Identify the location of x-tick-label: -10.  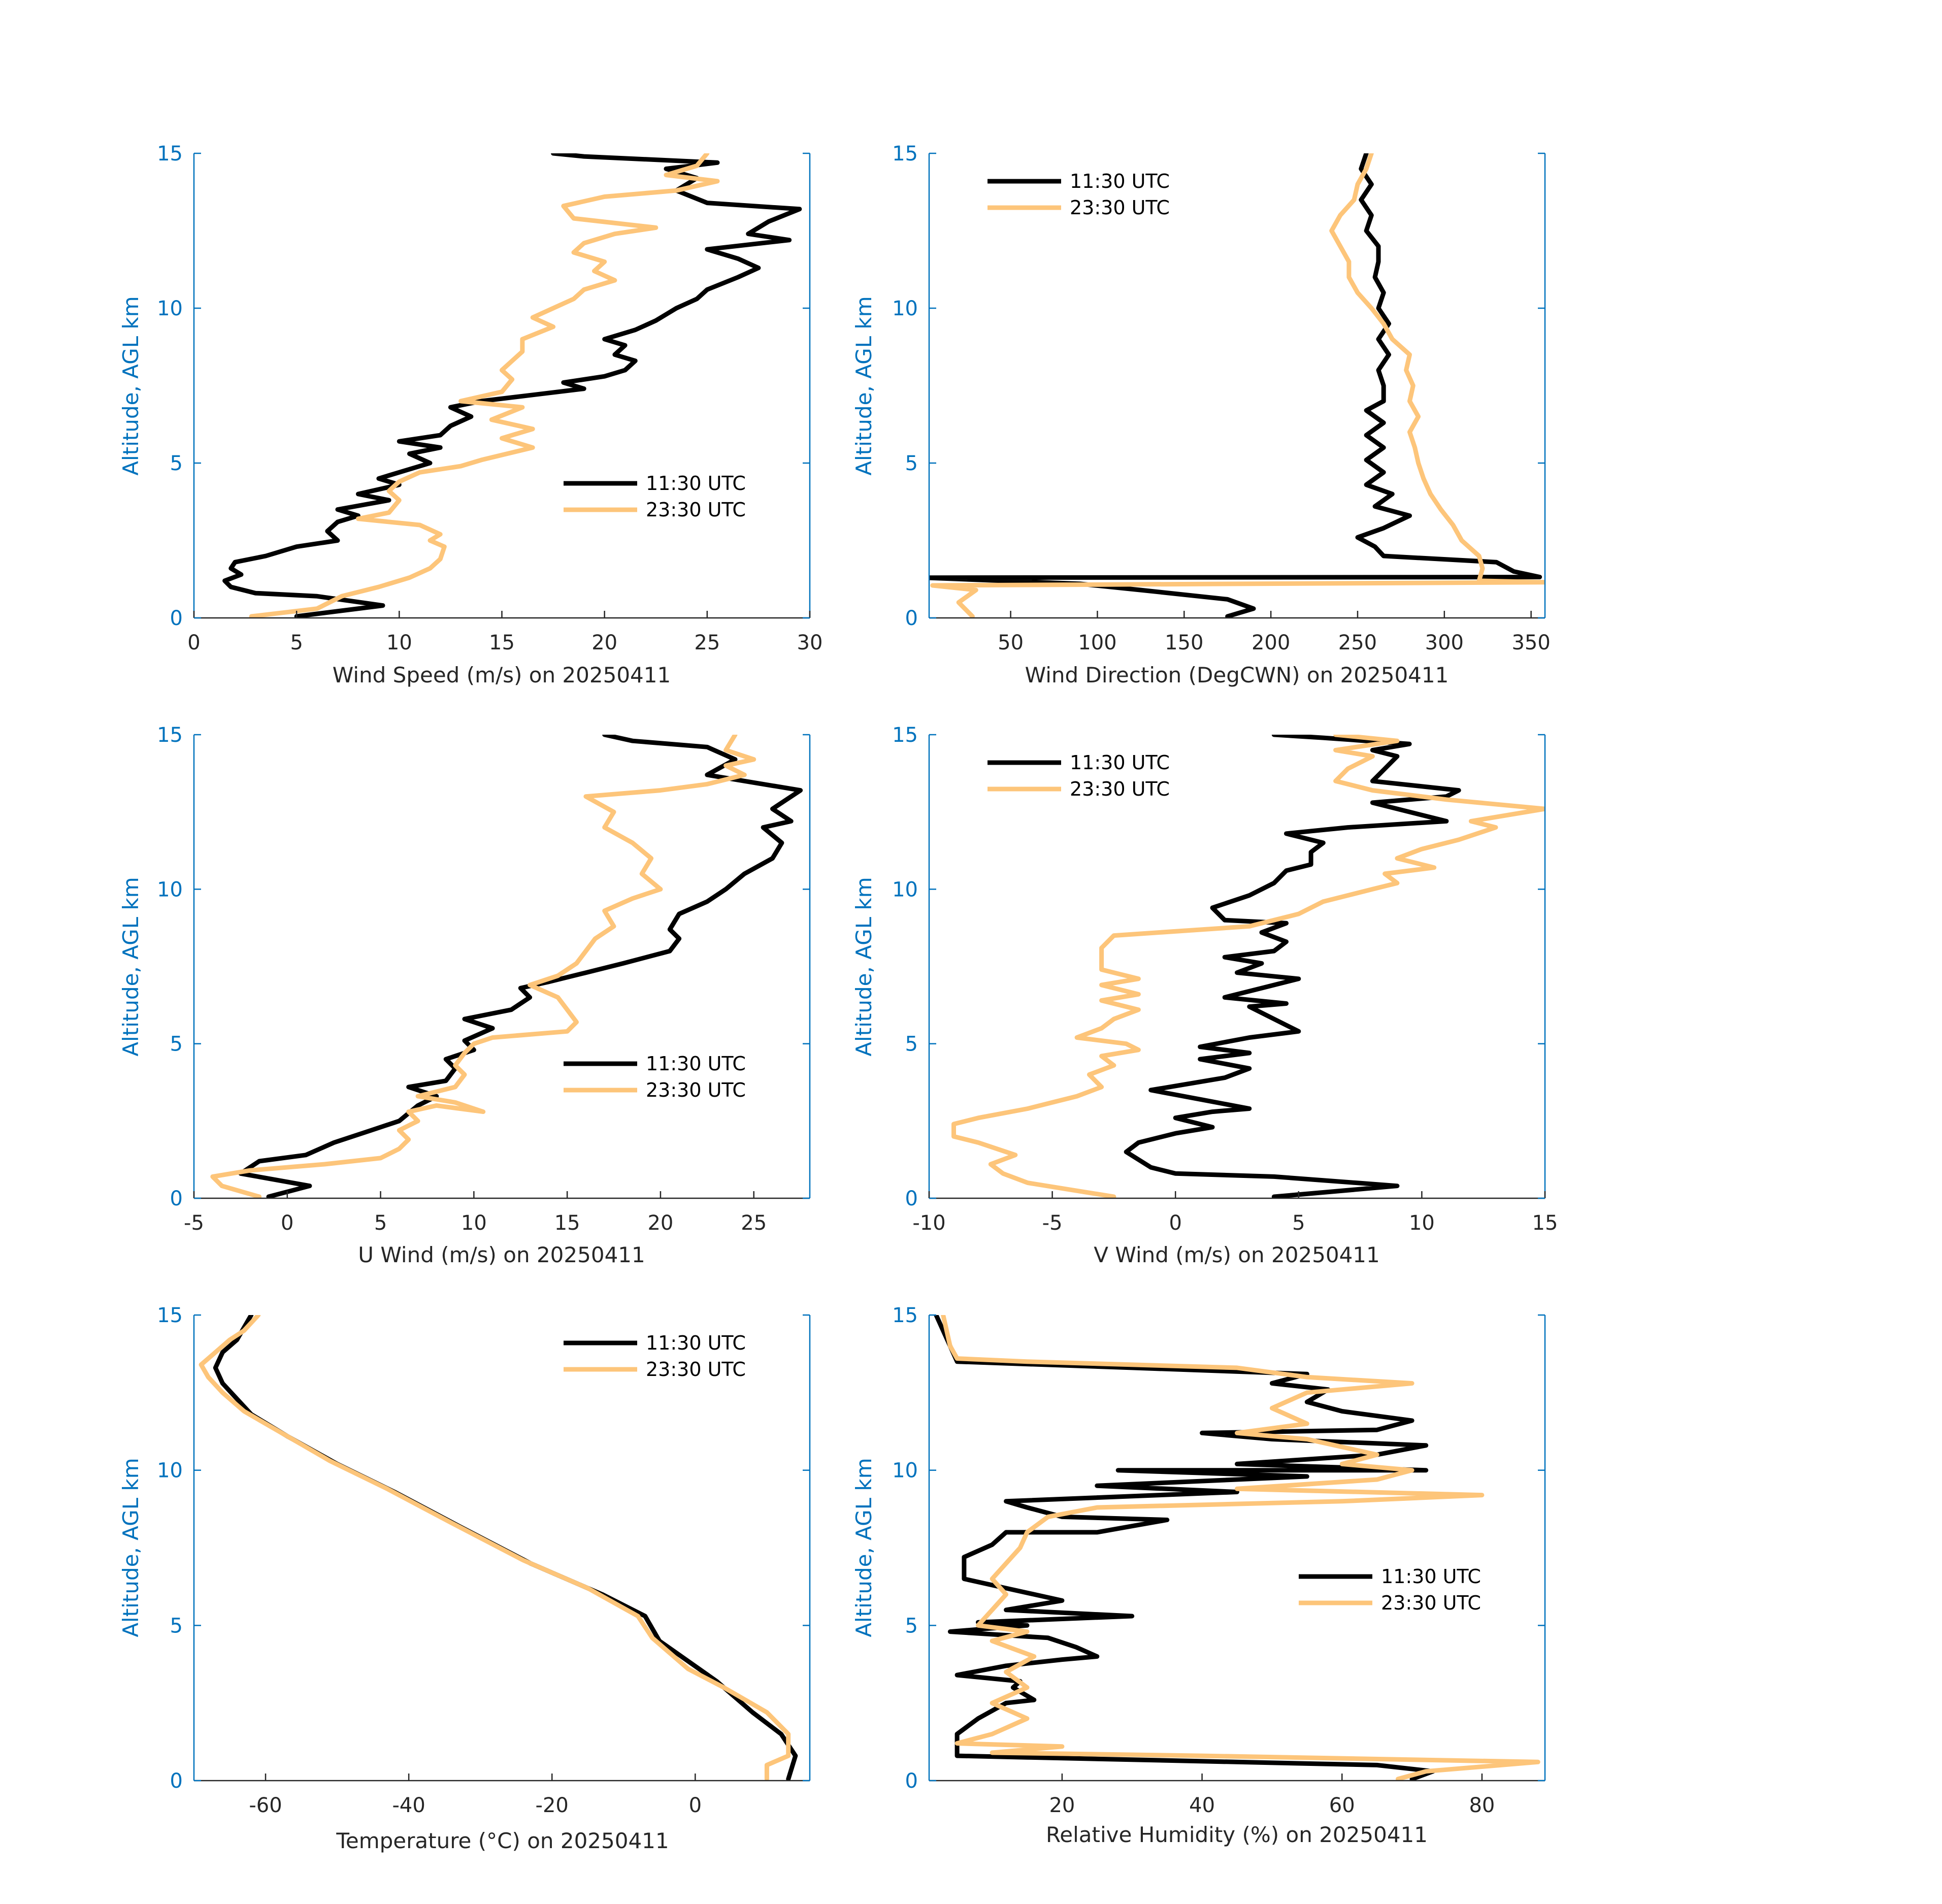
(928, 1223).